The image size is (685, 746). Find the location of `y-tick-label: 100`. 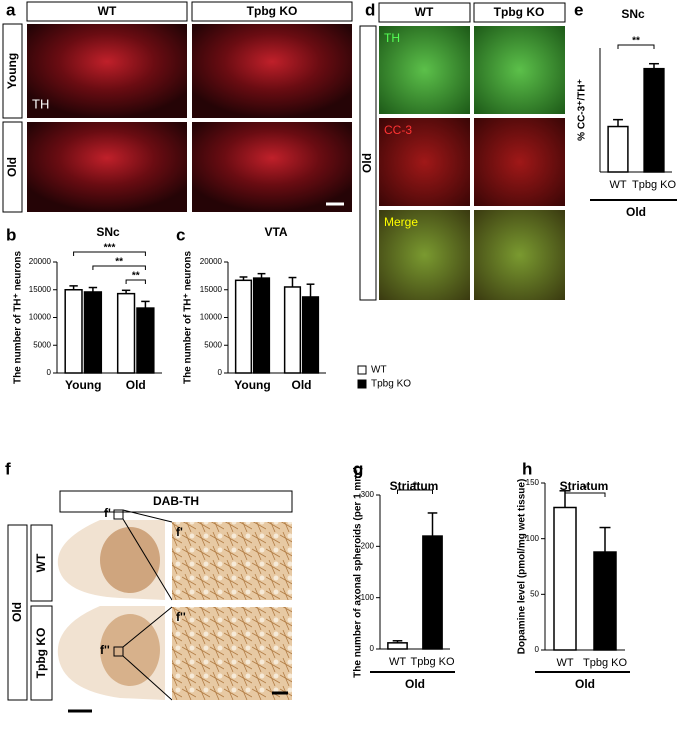

y-tick-label: 100 is located at coordinates (368, 597).